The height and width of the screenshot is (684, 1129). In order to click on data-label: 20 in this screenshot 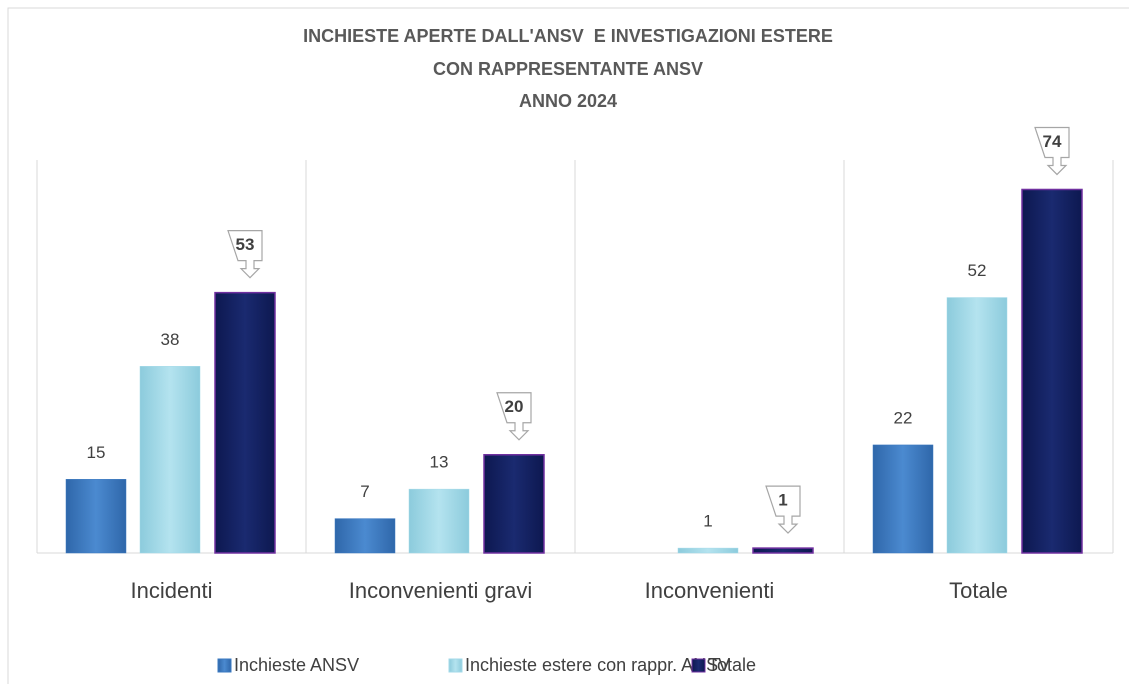, I will do `click(514, 406)`.